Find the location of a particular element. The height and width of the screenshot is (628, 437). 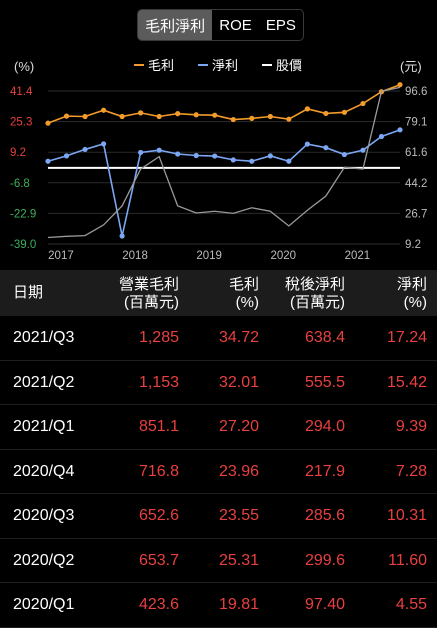

row-net-margin: 10.31 is located at coordinates (406, 515).